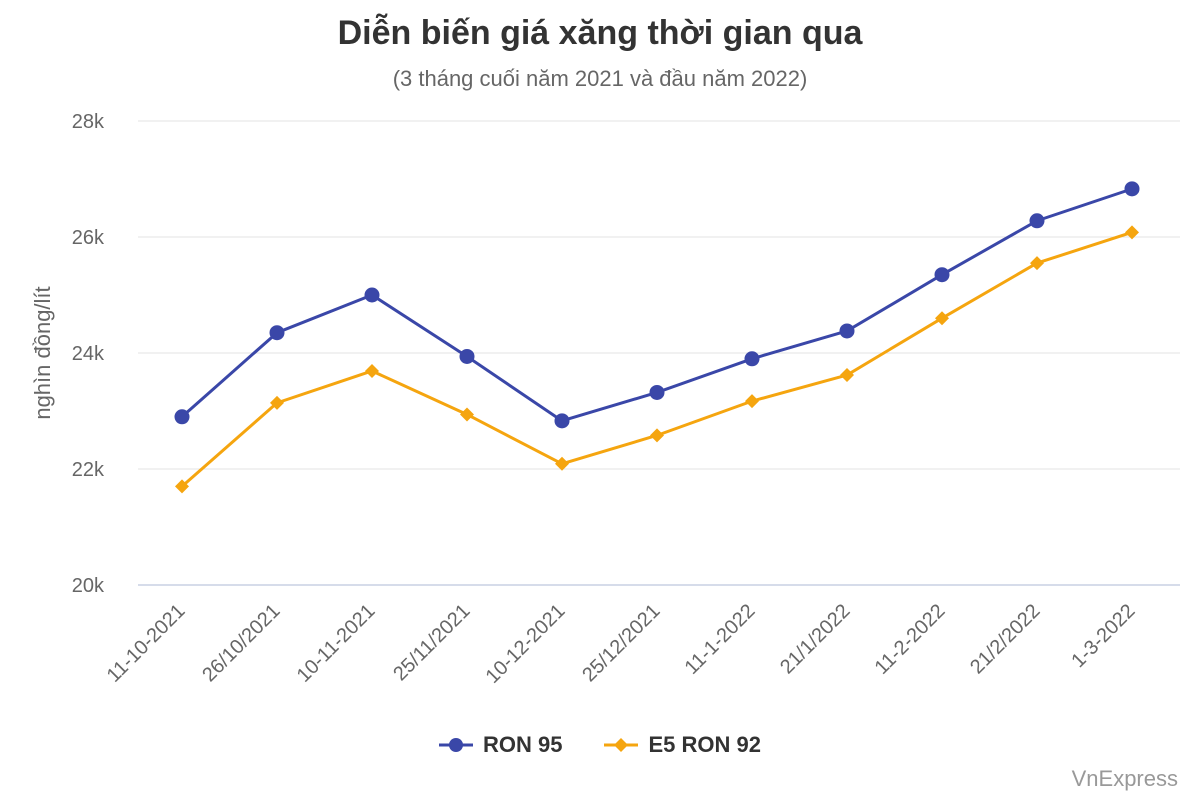 This screenshot has height=800, width=1200. Describe the element at coordinates (704, 744) in the screenshot. I see `legend-label-e5ron92: E5 RON 92` at that location.